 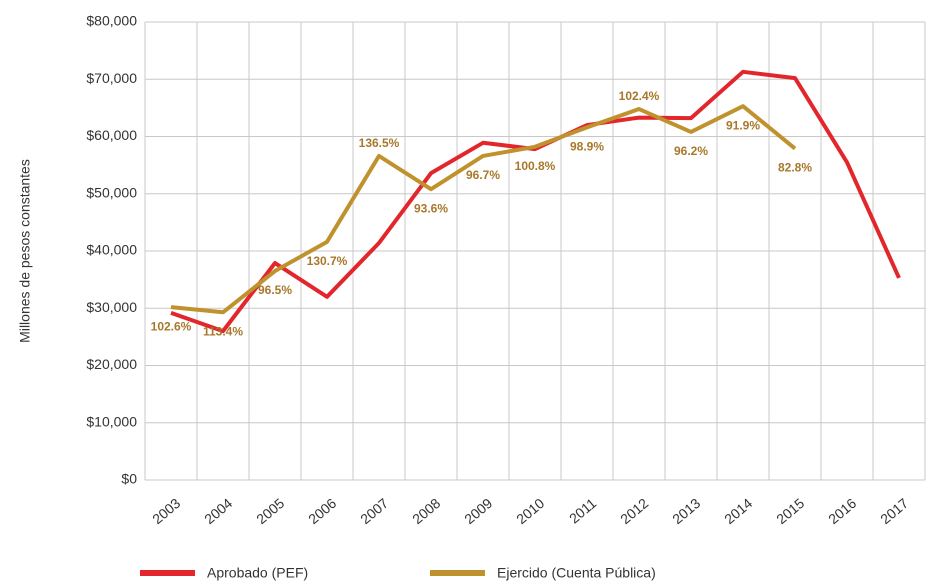 What do you see at coordinates (795, 168) in the screenshot?
I see `annotation: 82.8%` at bounding box center [795, 168].